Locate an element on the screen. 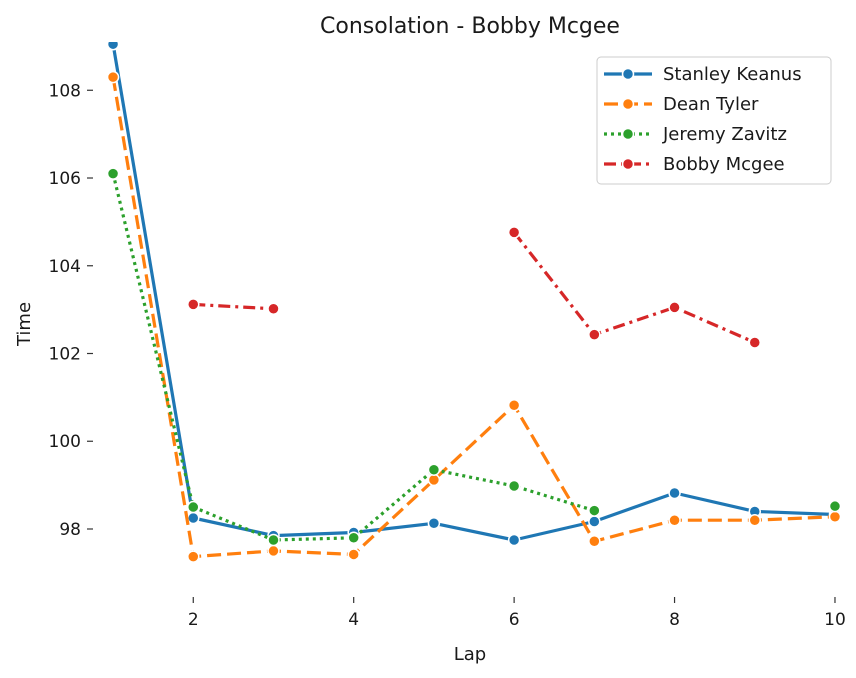  series-line-bobby-mcgee is located at coordinates (474, 287).